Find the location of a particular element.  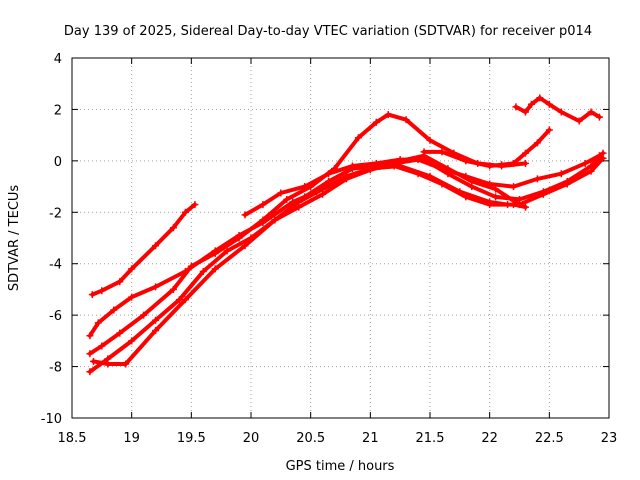

x-tick-label: 19.5 is located at coordinates (191, 438).